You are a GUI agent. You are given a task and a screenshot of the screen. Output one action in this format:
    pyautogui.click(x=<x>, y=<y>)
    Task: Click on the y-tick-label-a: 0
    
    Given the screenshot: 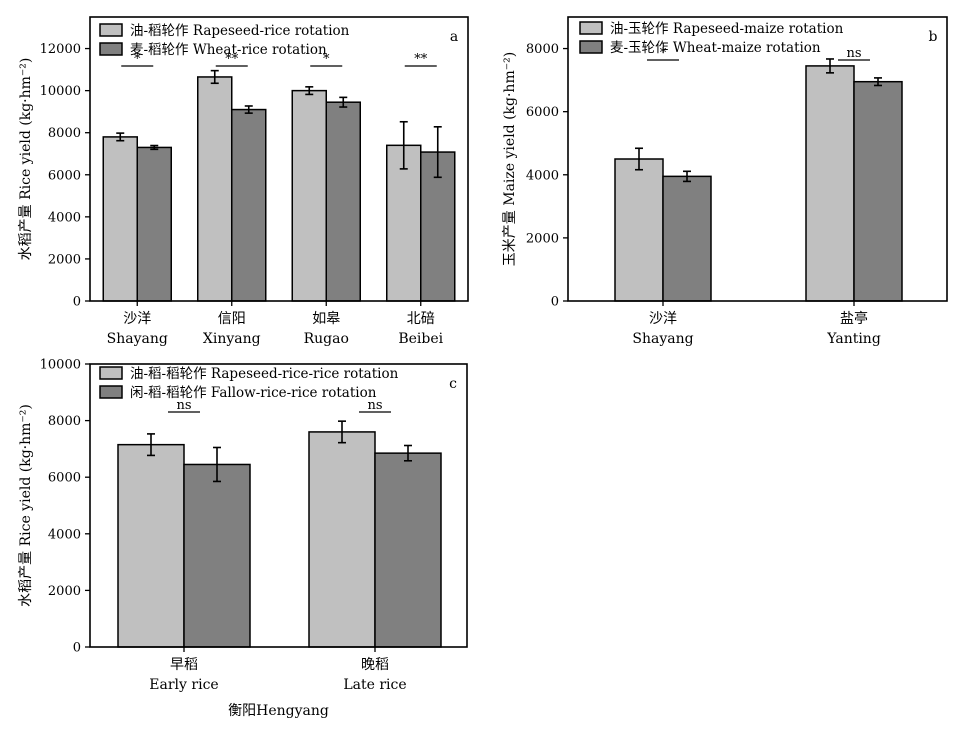 What is the action you would take?
    pyautogui.click(x=77, y=302)
    